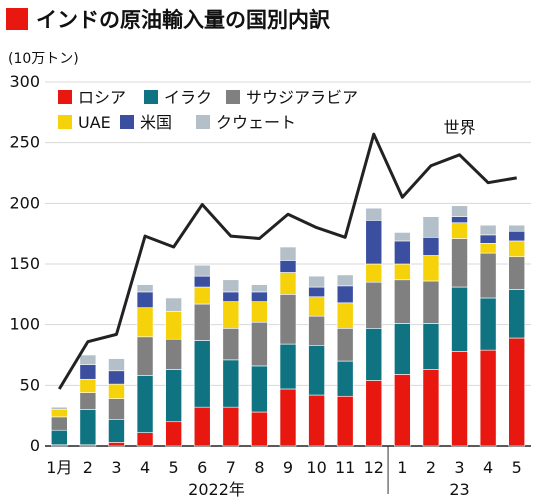 The width and height of the screenshot is (535, 501). I want to click on y-tick-label: 0, so click(35, 445).